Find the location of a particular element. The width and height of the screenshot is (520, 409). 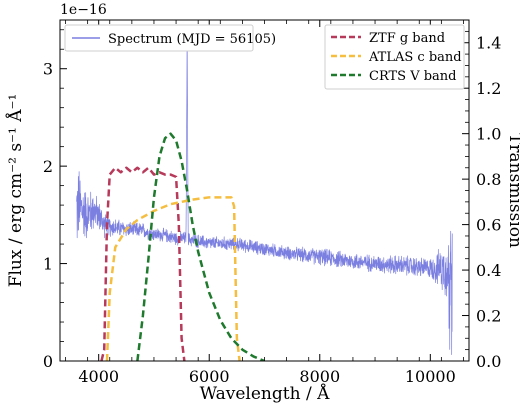

x-tick-label: 8000 is located at coordinates (319, 376).